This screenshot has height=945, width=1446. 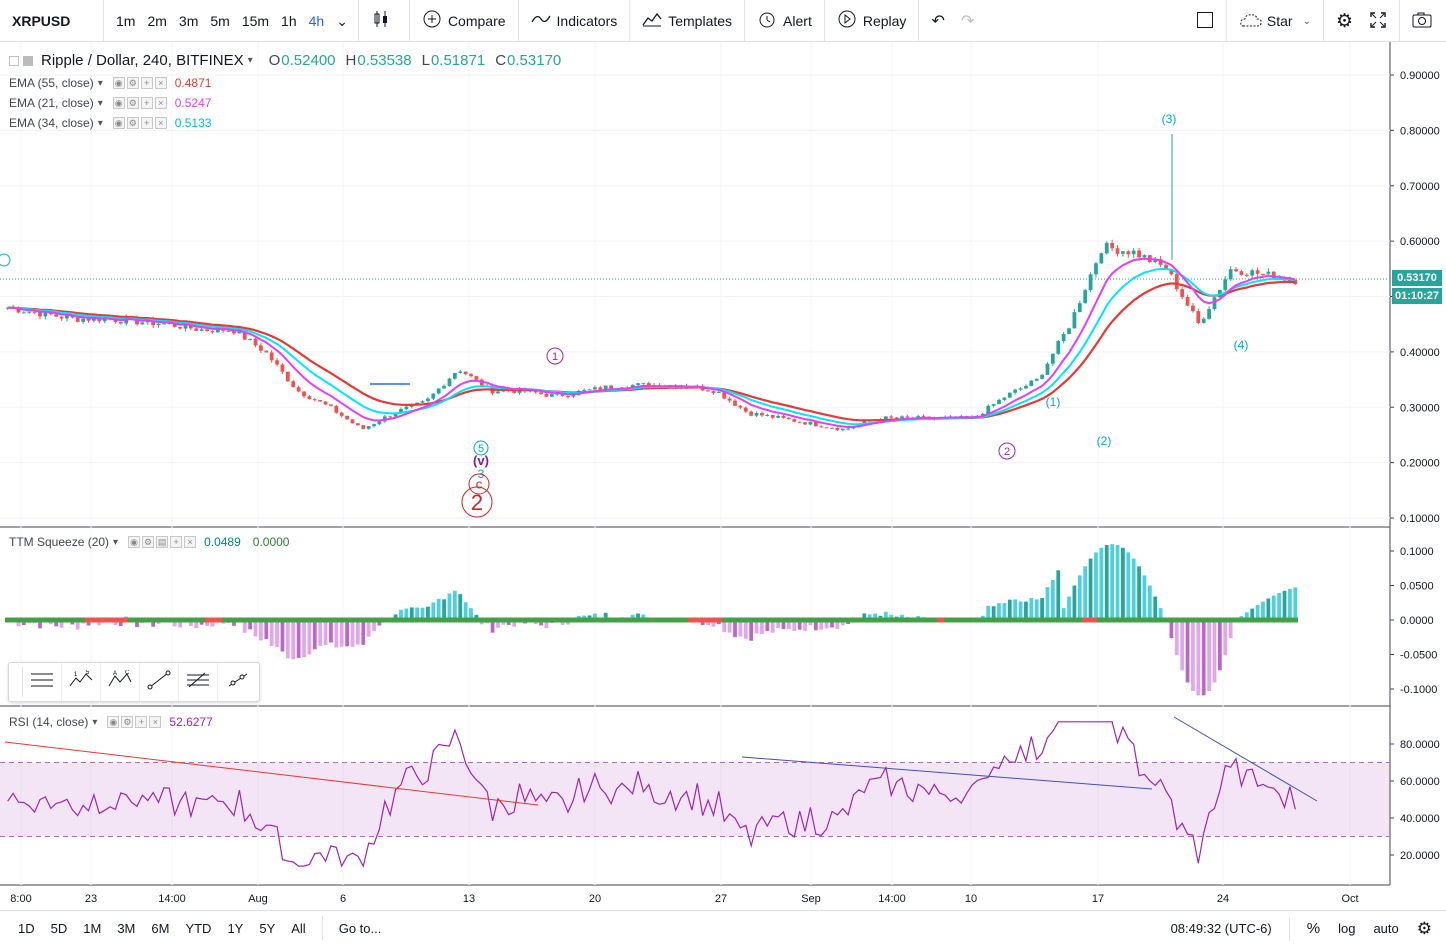 I want to click on interval-4h: 4h, so click(x=316, y=20).